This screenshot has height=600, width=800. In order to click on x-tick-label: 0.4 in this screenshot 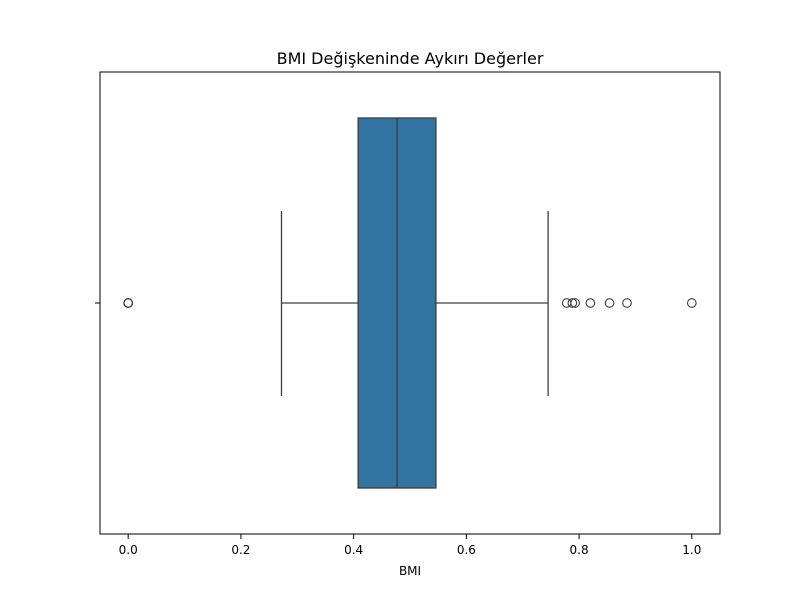, I will do `click(353, 550)`.